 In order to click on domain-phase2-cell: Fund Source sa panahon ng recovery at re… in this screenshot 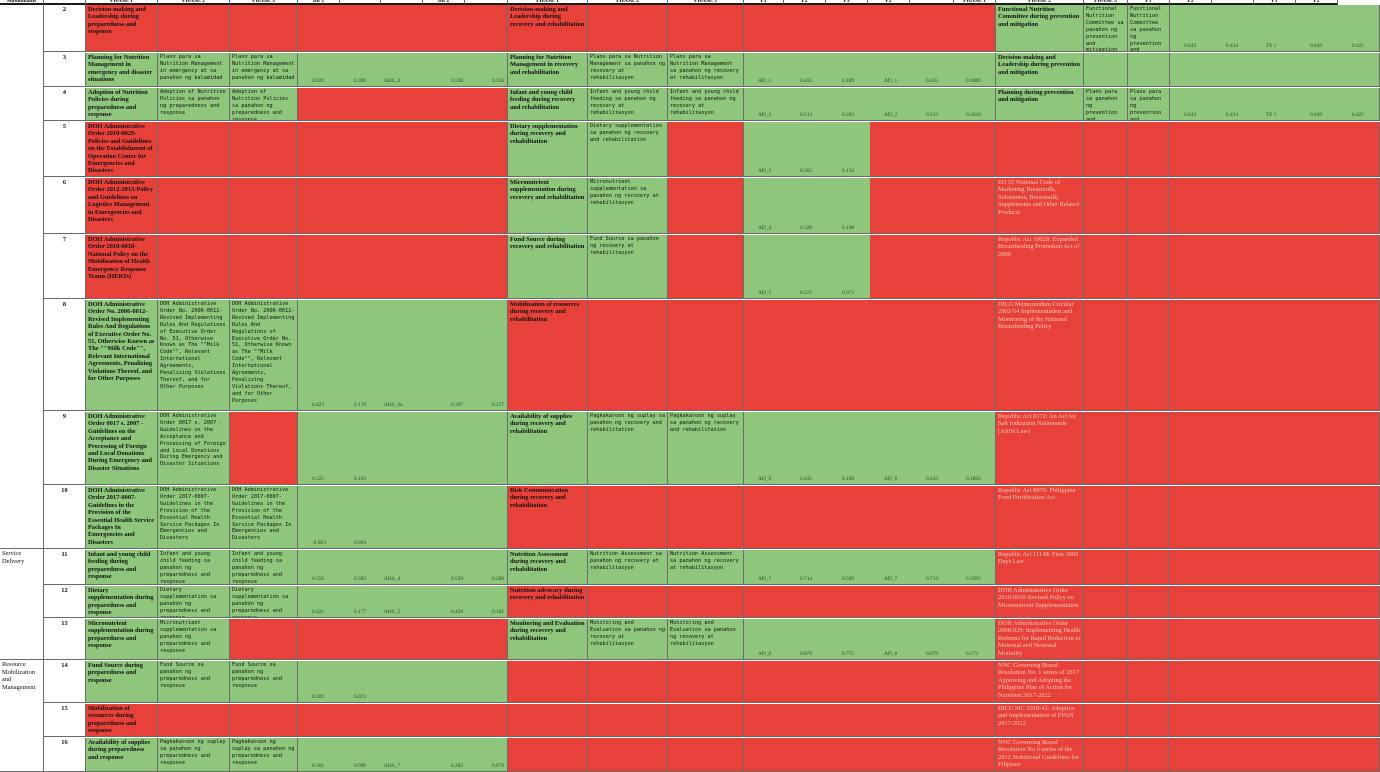, I will do `click(628, 267)`.